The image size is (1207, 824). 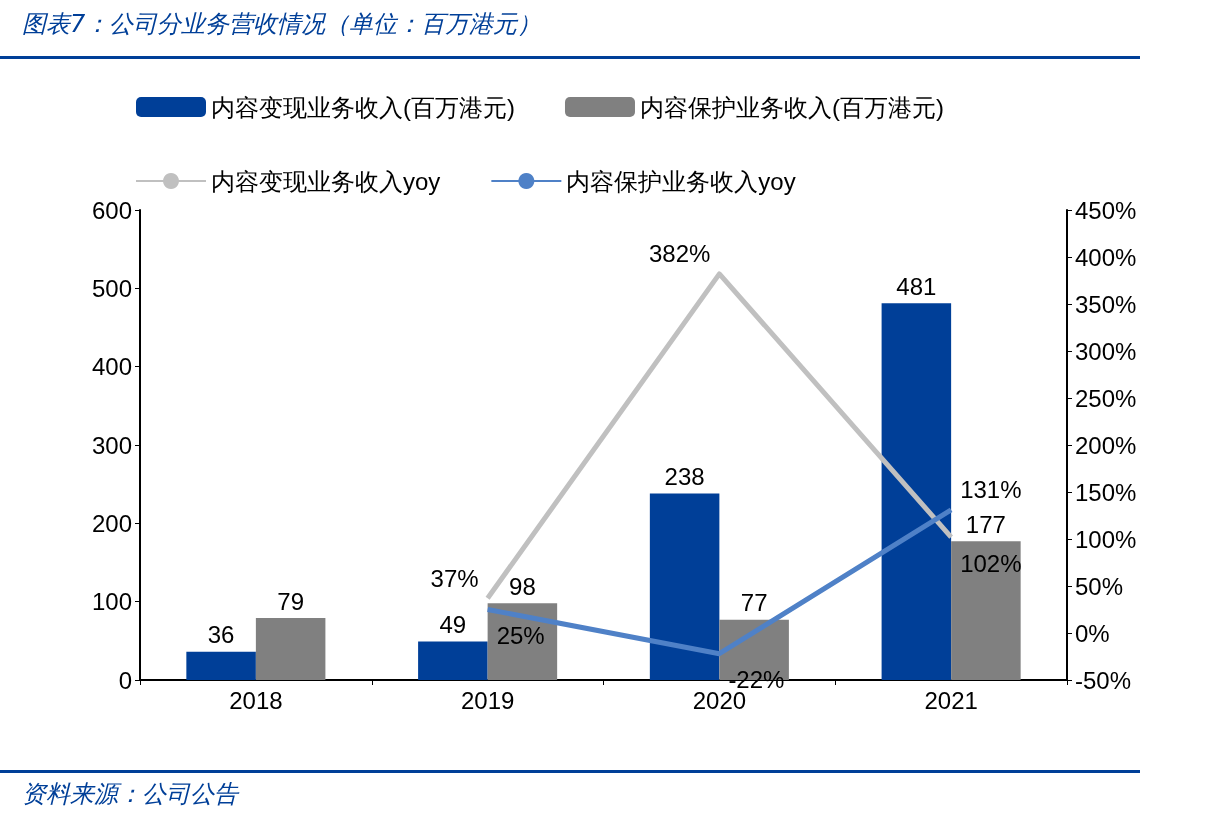 What do you see at coordinates (1106, 351) in the screenshot?
I see `y2-tick-label: 300%` at bounding box center [1106, 351].